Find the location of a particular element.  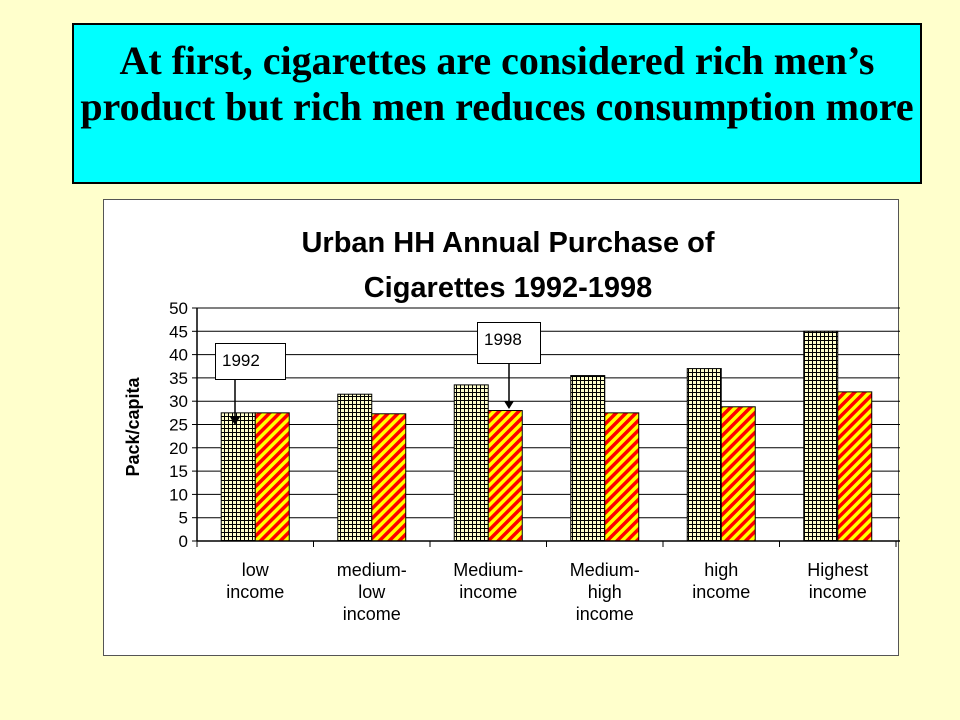

x-category-label-2: Medium- income is located at coordinates (488, 581).